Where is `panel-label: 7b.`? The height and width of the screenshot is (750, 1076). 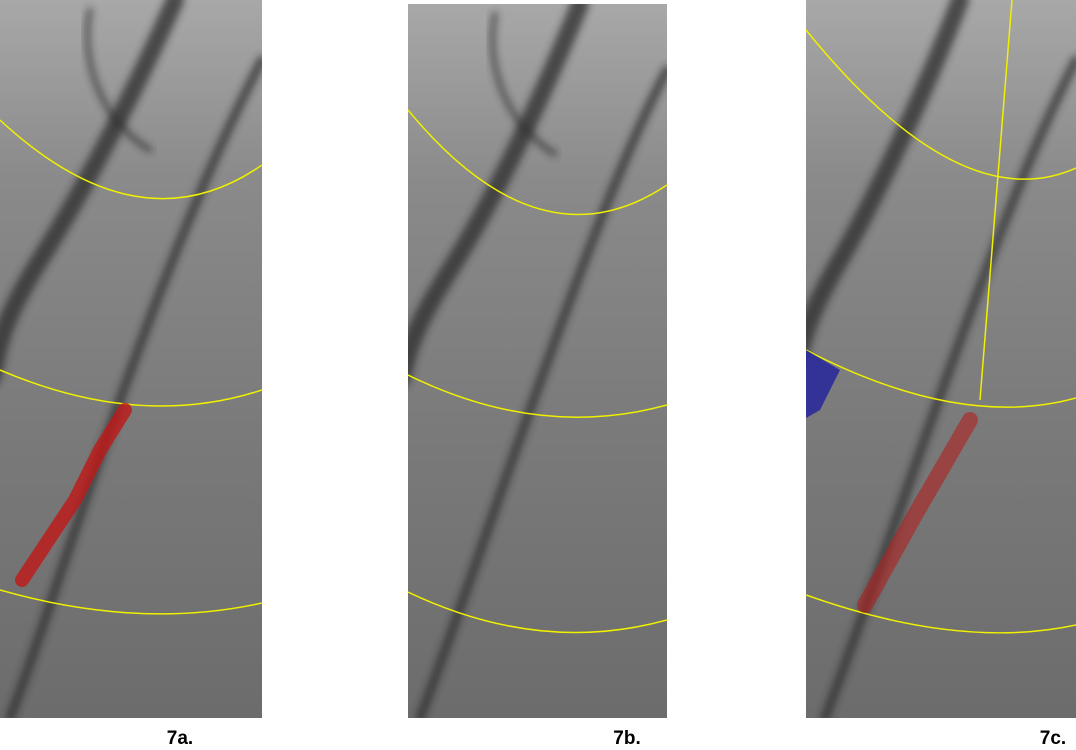
panel-label: 7b. is located at coordinates (626, 738).